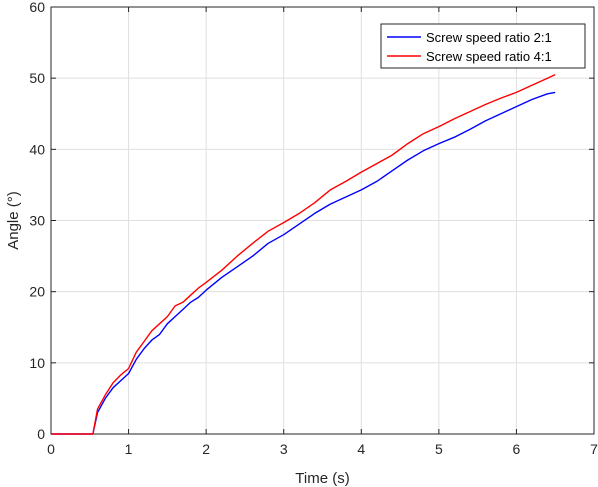  Describe the element at coordinates (489, 56) in the screenshot. I see `legend-label-4-1: Screw speed ratio 4:1` at that location.